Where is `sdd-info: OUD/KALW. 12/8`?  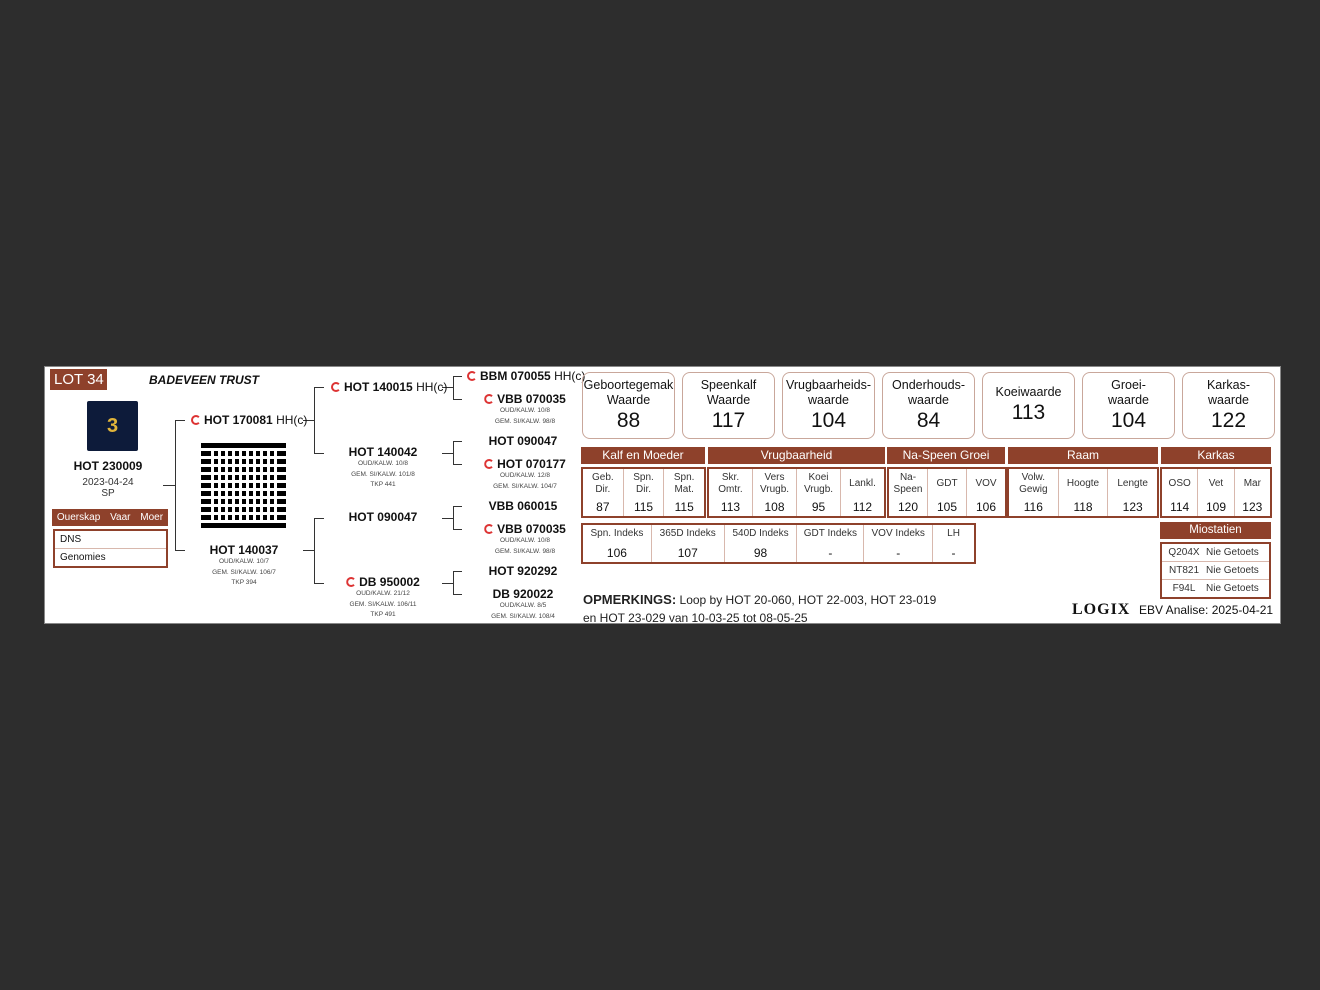
sdd-info: OUD/KALW. 12/8 is located at coordinates (525, 475).